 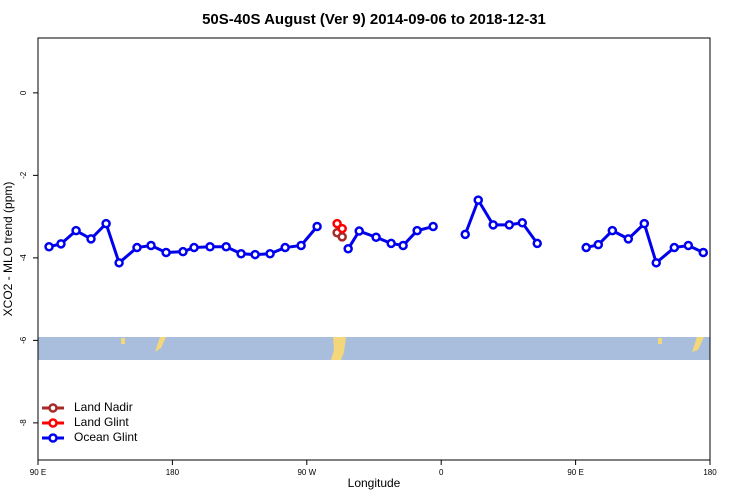 I want to click on x-axis-label: Longitude, so click(x=374, y=483).